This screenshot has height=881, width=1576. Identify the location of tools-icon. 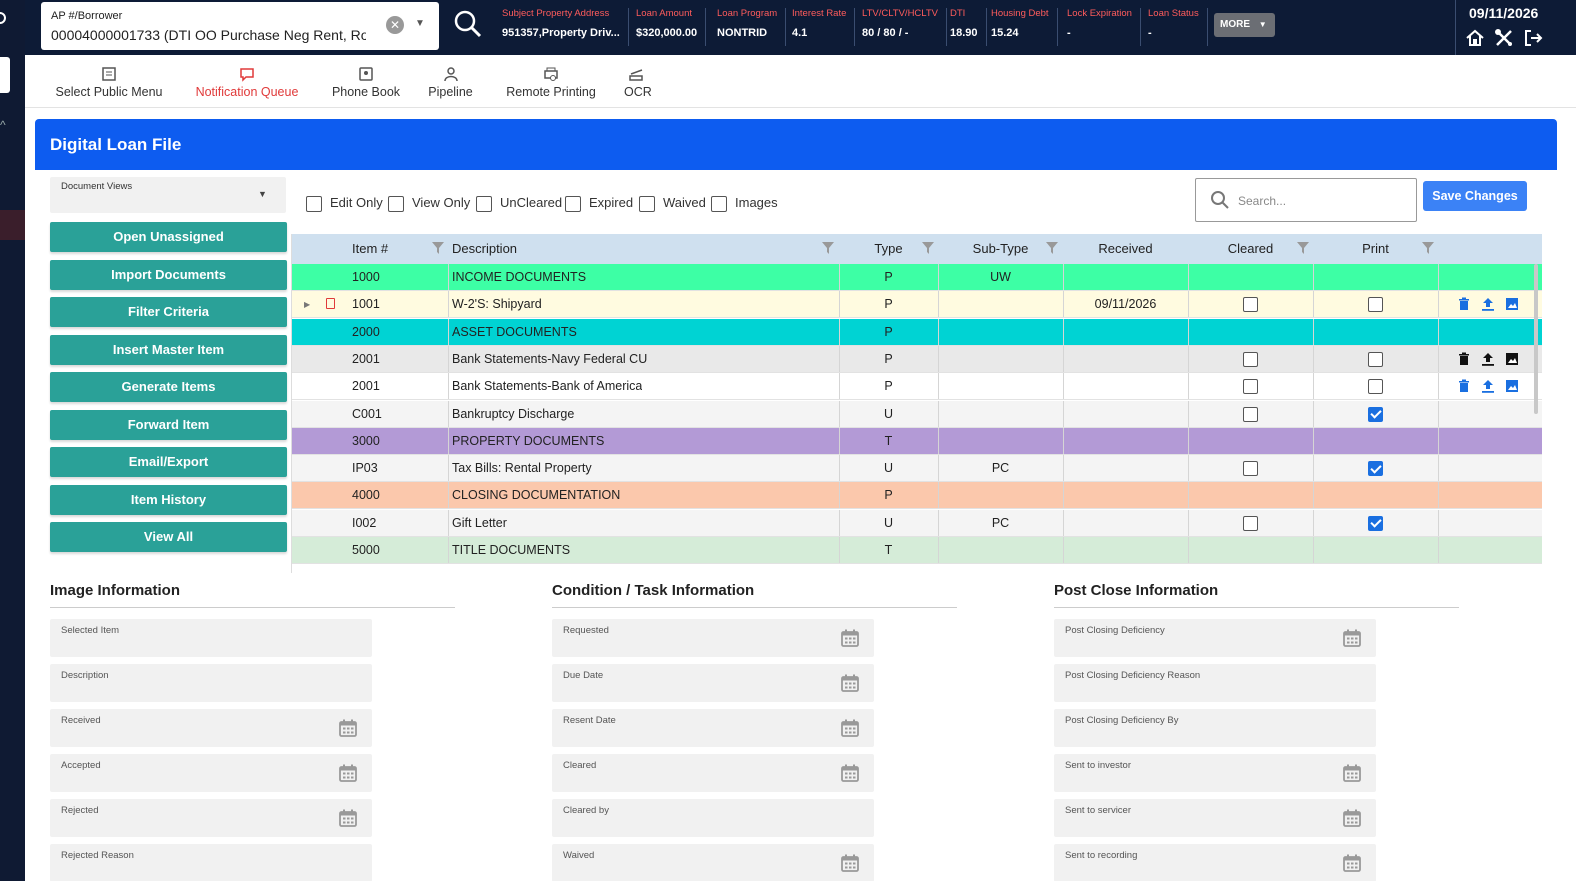
(1504, 38).